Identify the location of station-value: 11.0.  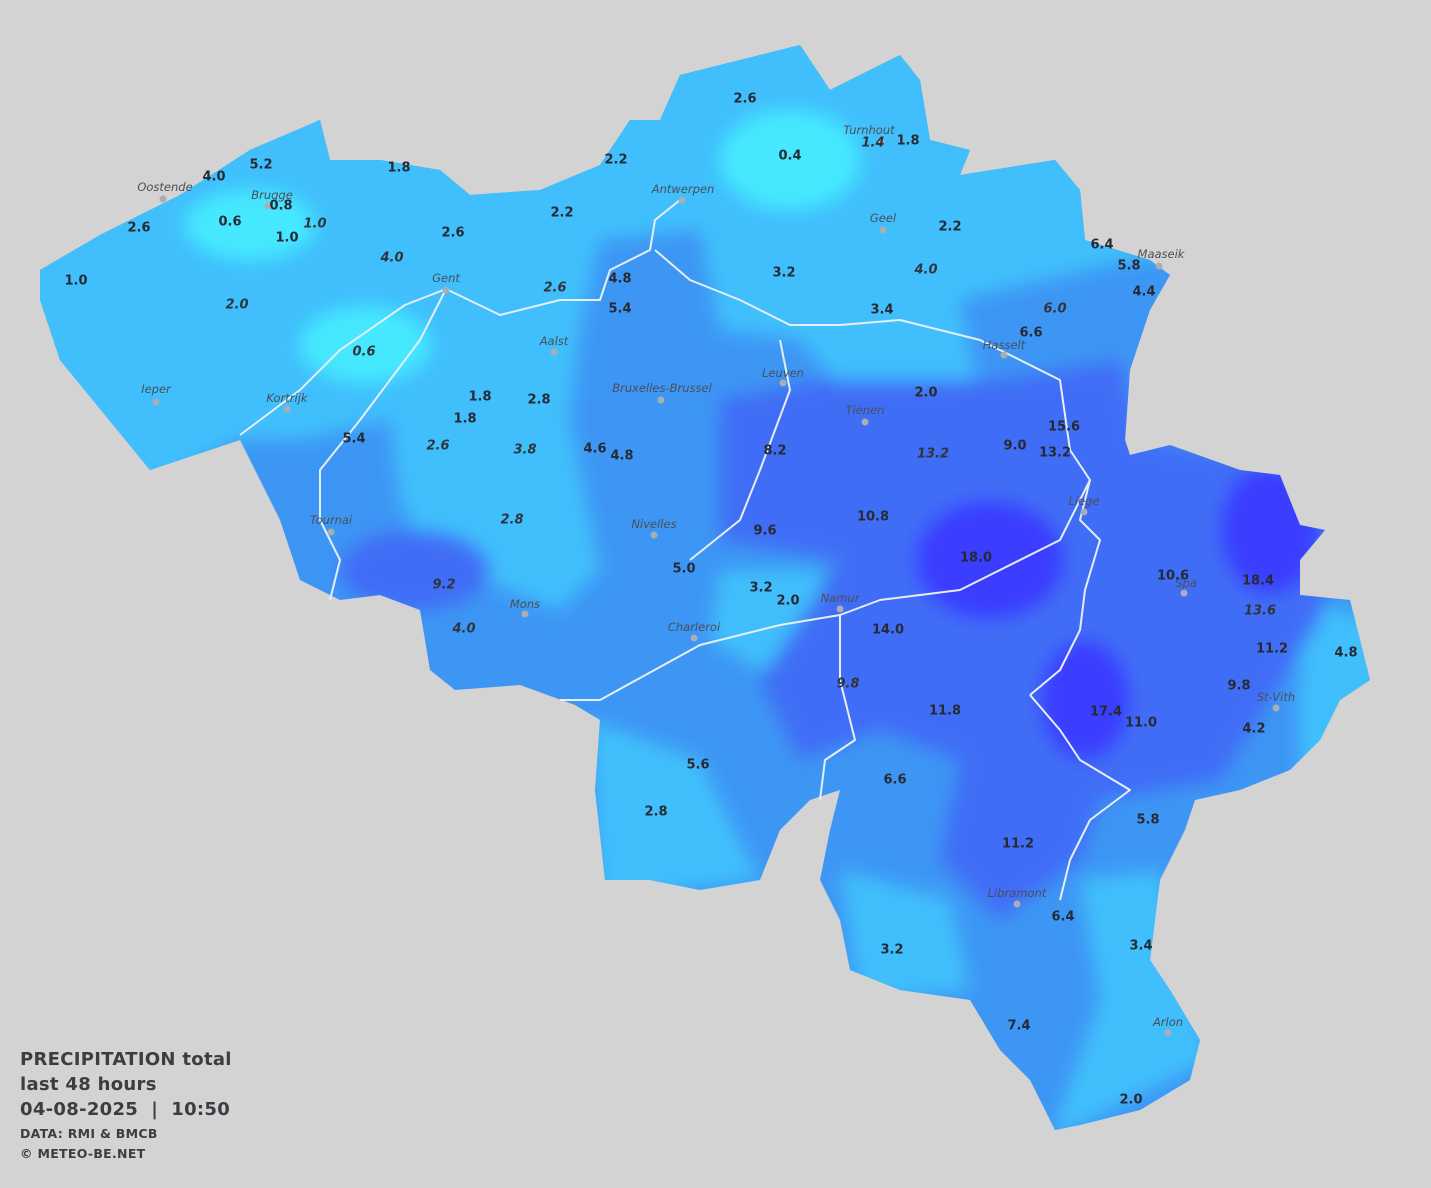
(1141, 723).